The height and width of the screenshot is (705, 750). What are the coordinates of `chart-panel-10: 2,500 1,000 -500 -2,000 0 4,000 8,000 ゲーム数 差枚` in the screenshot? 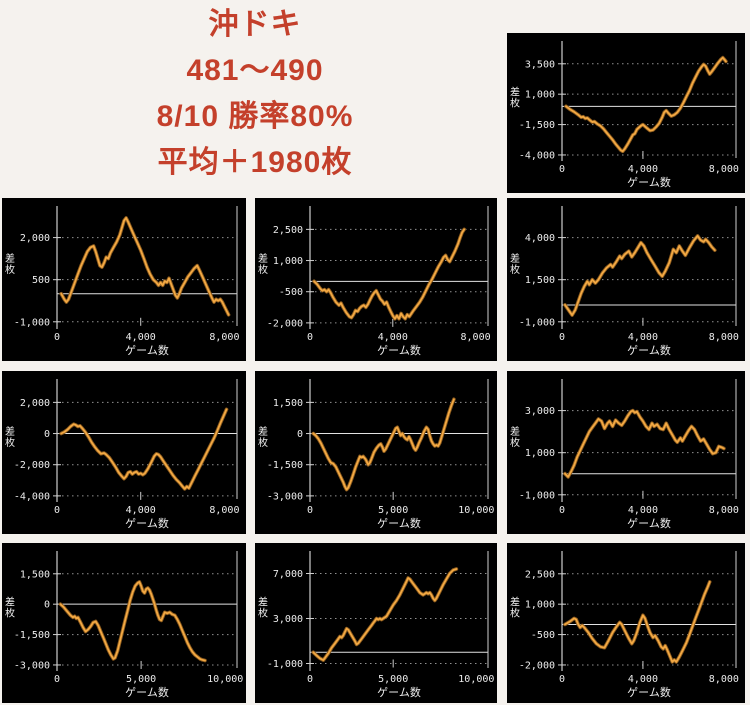 It's located at (626, 623).